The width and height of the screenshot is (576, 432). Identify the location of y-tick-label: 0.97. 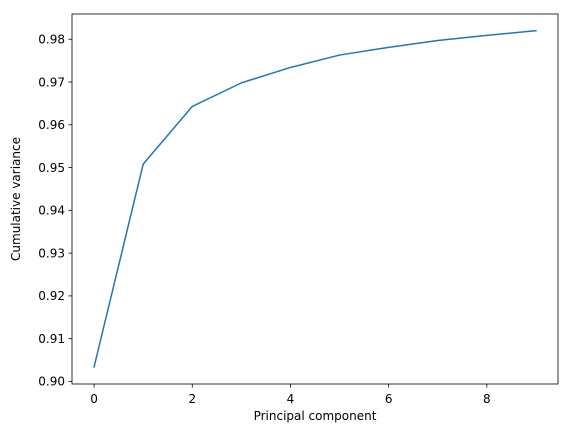
(51, 82).